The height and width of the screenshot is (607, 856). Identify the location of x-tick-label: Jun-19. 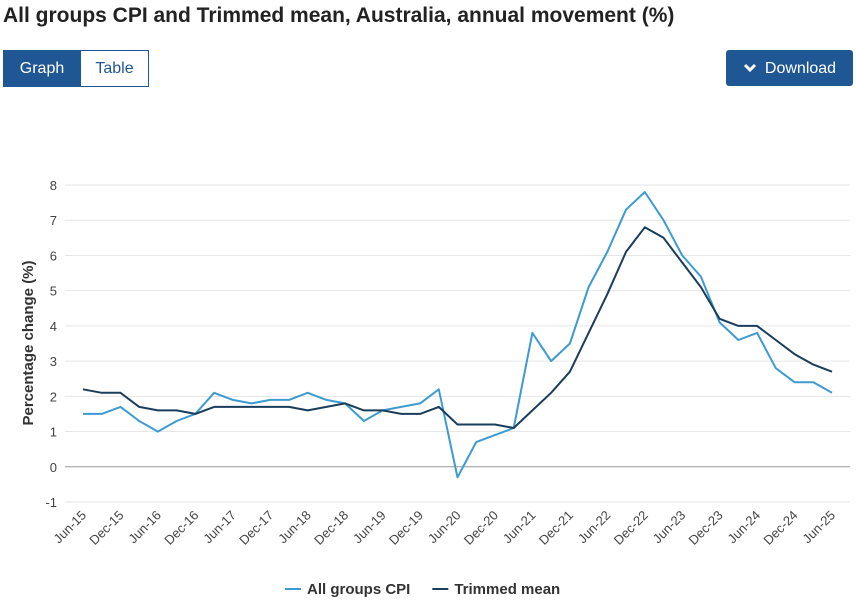
(369, 527).